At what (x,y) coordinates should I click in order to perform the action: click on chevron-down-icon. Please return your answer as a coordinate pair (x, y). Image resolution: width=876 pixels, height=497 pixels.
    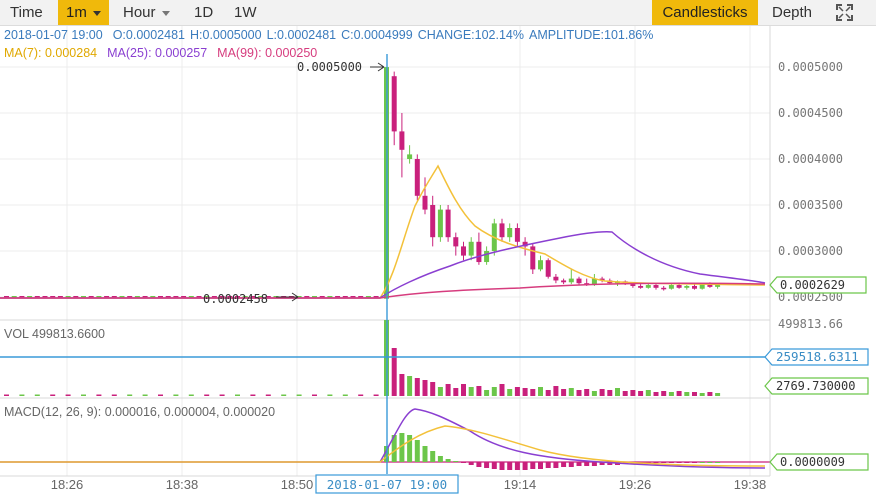
    Looking at the image, I should click on (96, 13).